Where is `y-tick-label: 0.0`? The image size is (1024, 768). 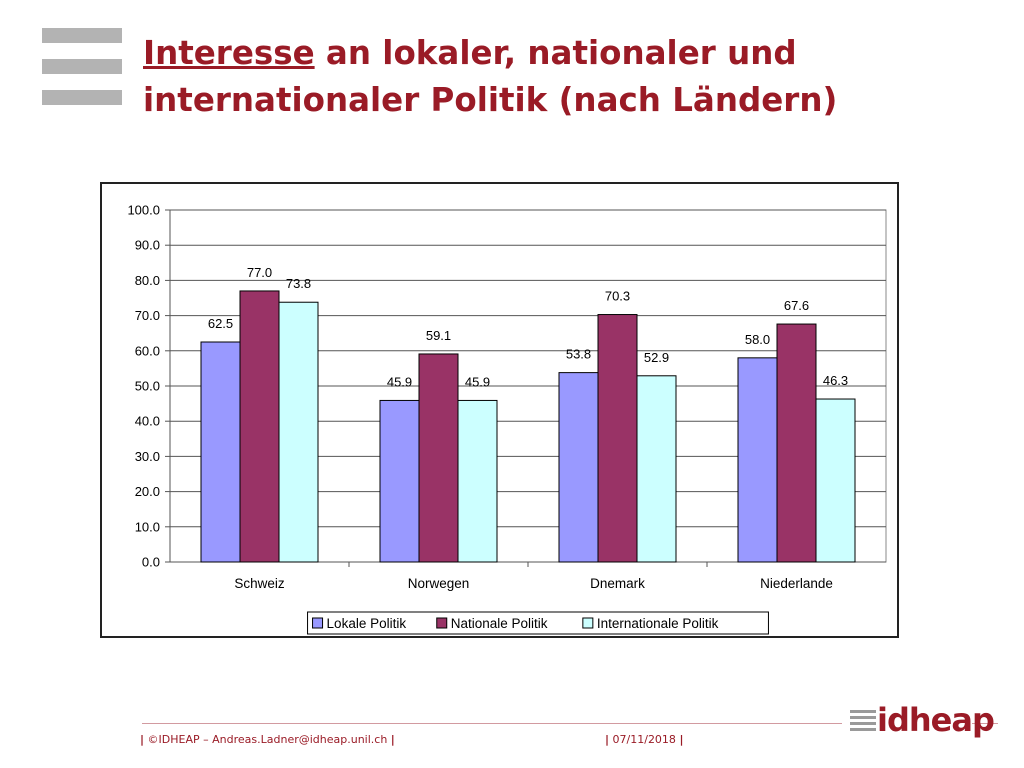 y-tick-label: 0.0 is located at coordinates (151, 562).